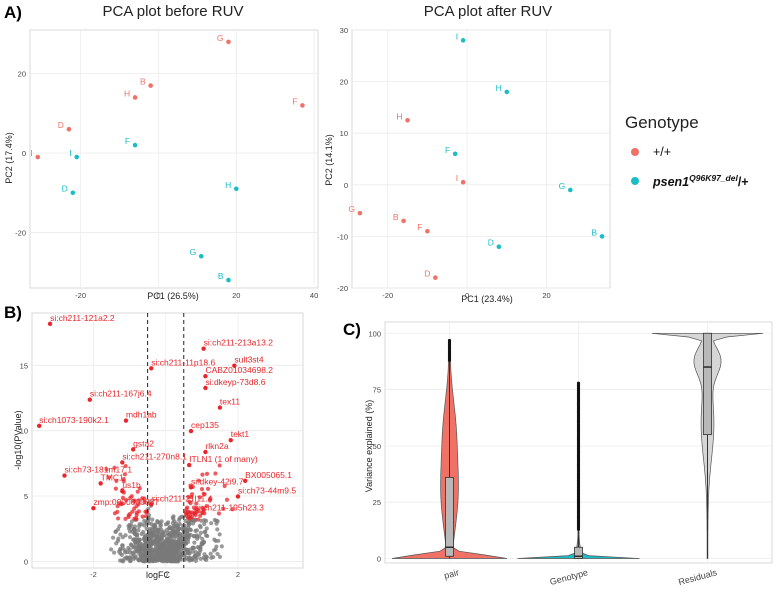  I want to click on violin-ytick-label: 25, so click(377, 502).